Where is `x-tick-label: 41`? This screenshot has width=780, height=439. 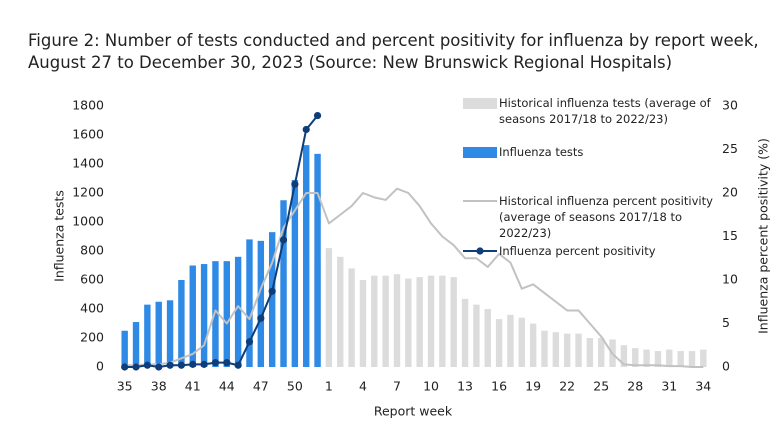
x-tick-label: 41 is located at coordinates (193, 386).